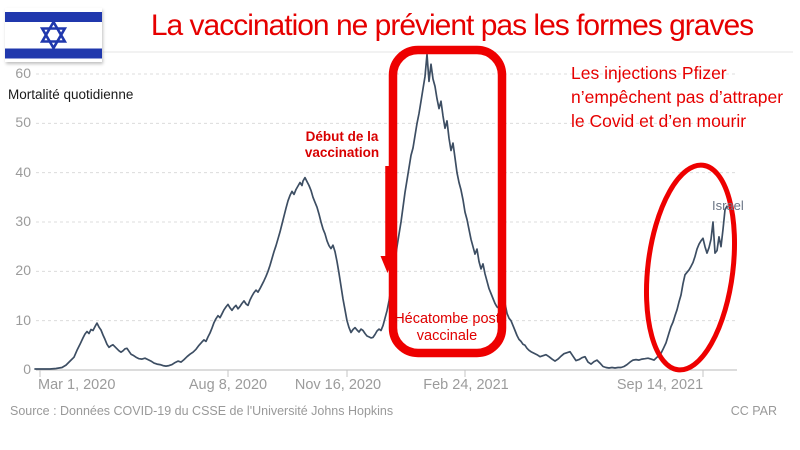 Image resolution: width=800 pixels, height=450 pixels. What do you see at coordinates (447, 201) in the screenshot?
I see `hecatombe-highlight-box` at bounding box center [447, 201].